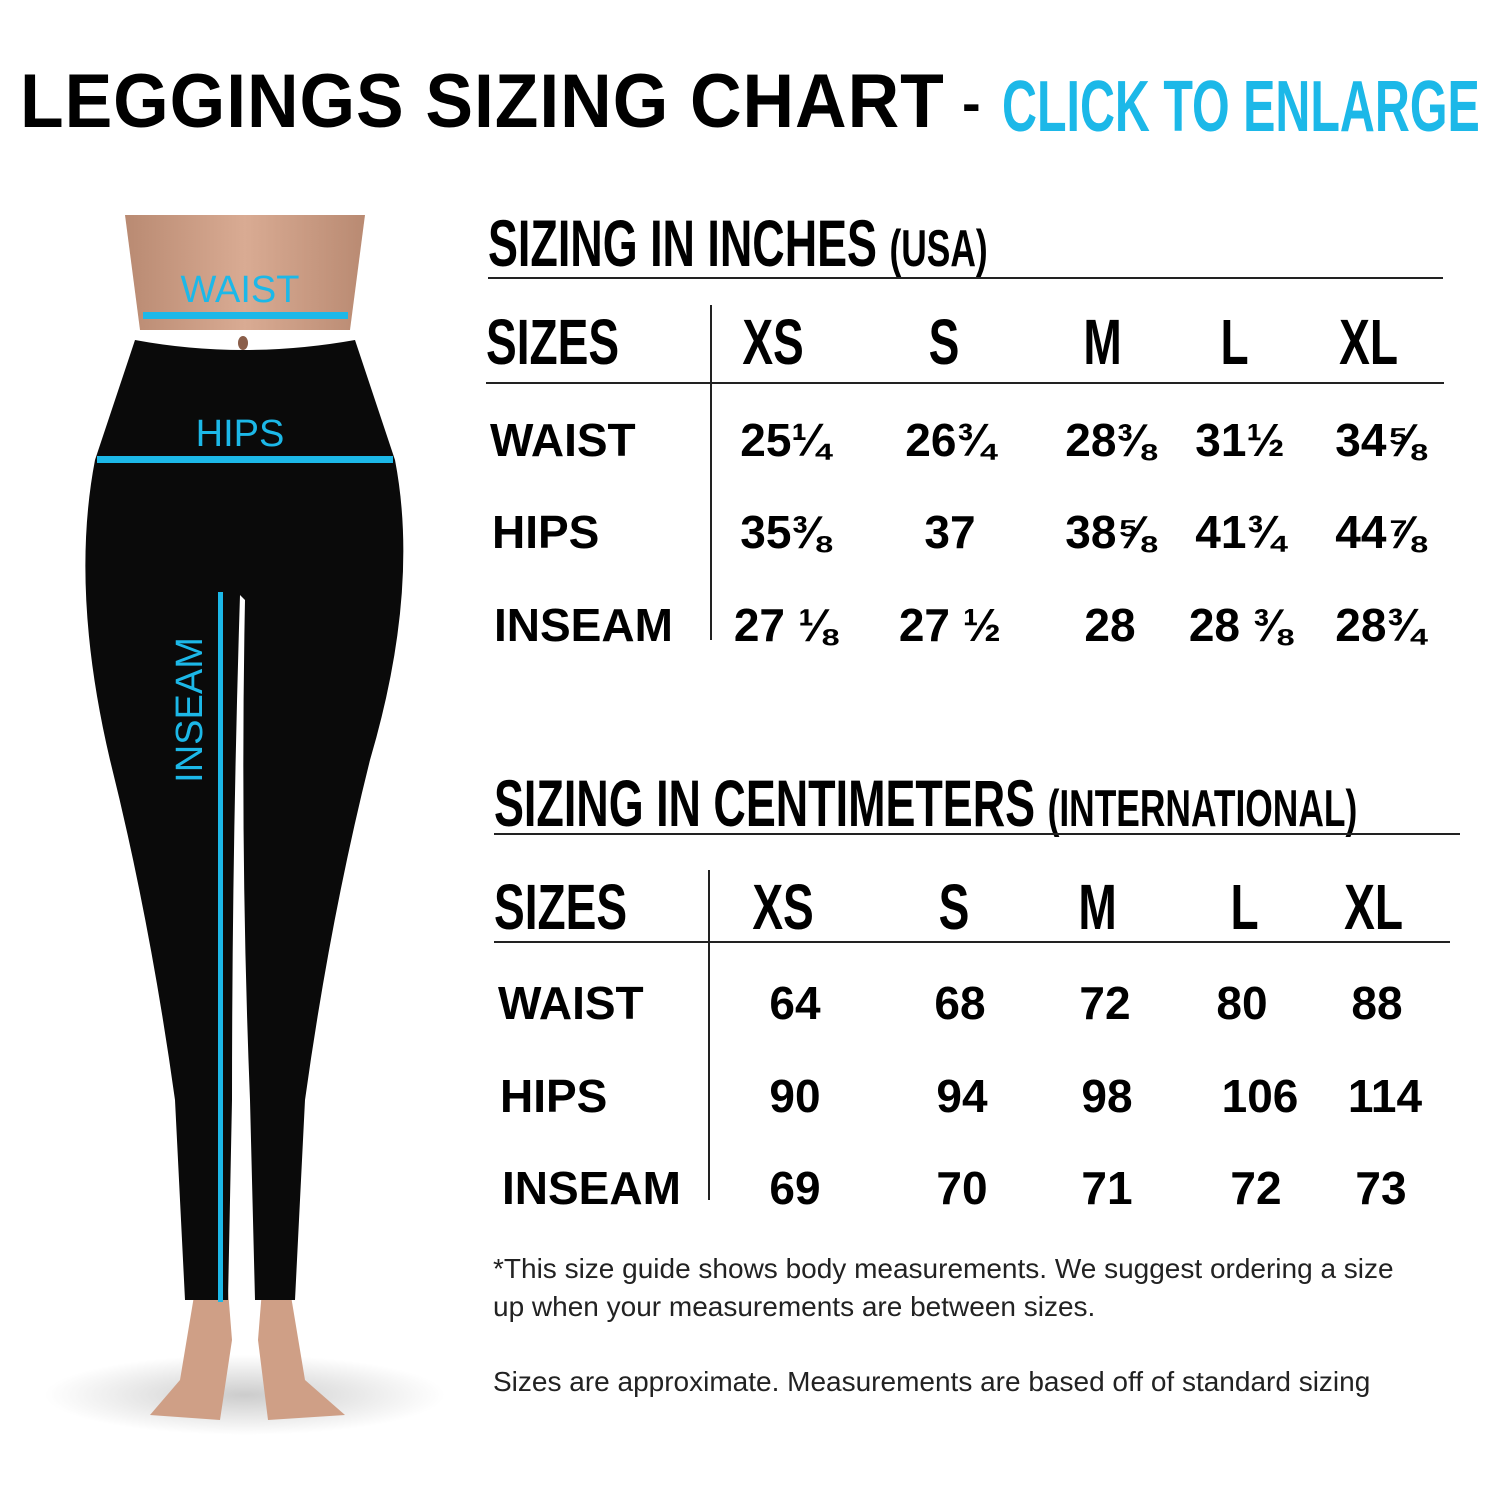  I want to click on table-cell: 94, so click(962, 1096).